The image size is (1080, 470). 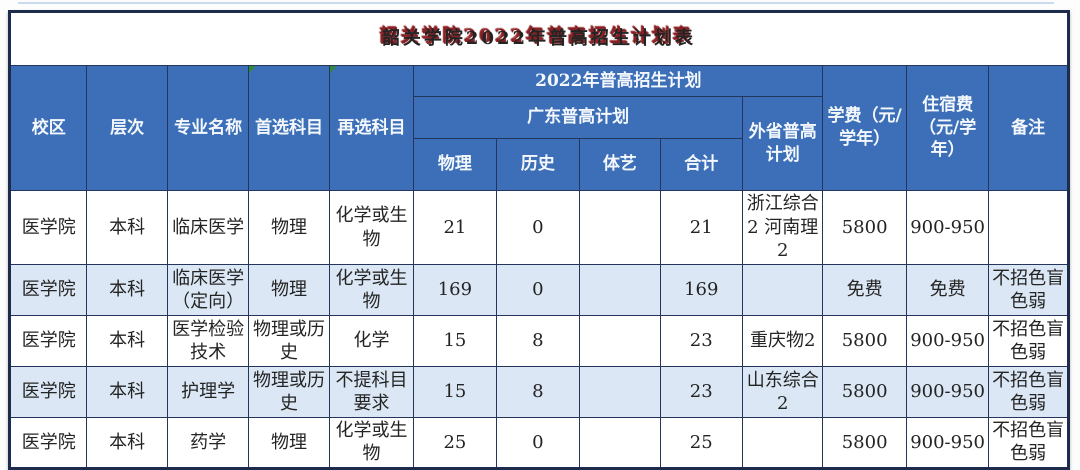 I want to click on col-header-major-name: 专业名称, so click(x=208, y=128).